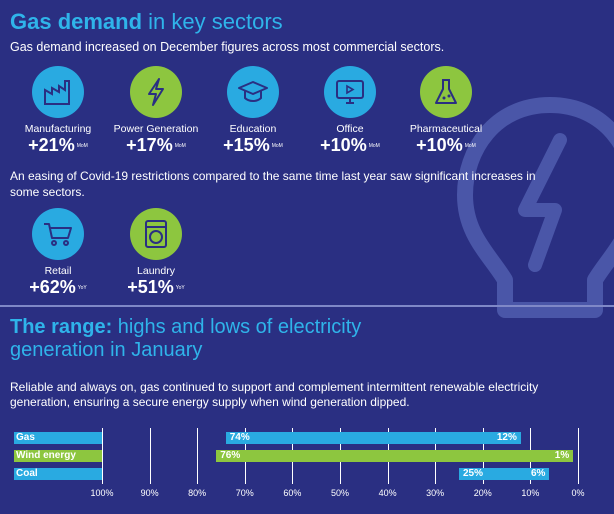 Image resolution: width=614 pixels, height=514 pixels. I want to click on data-label-high: 74%, so click(239, 437).